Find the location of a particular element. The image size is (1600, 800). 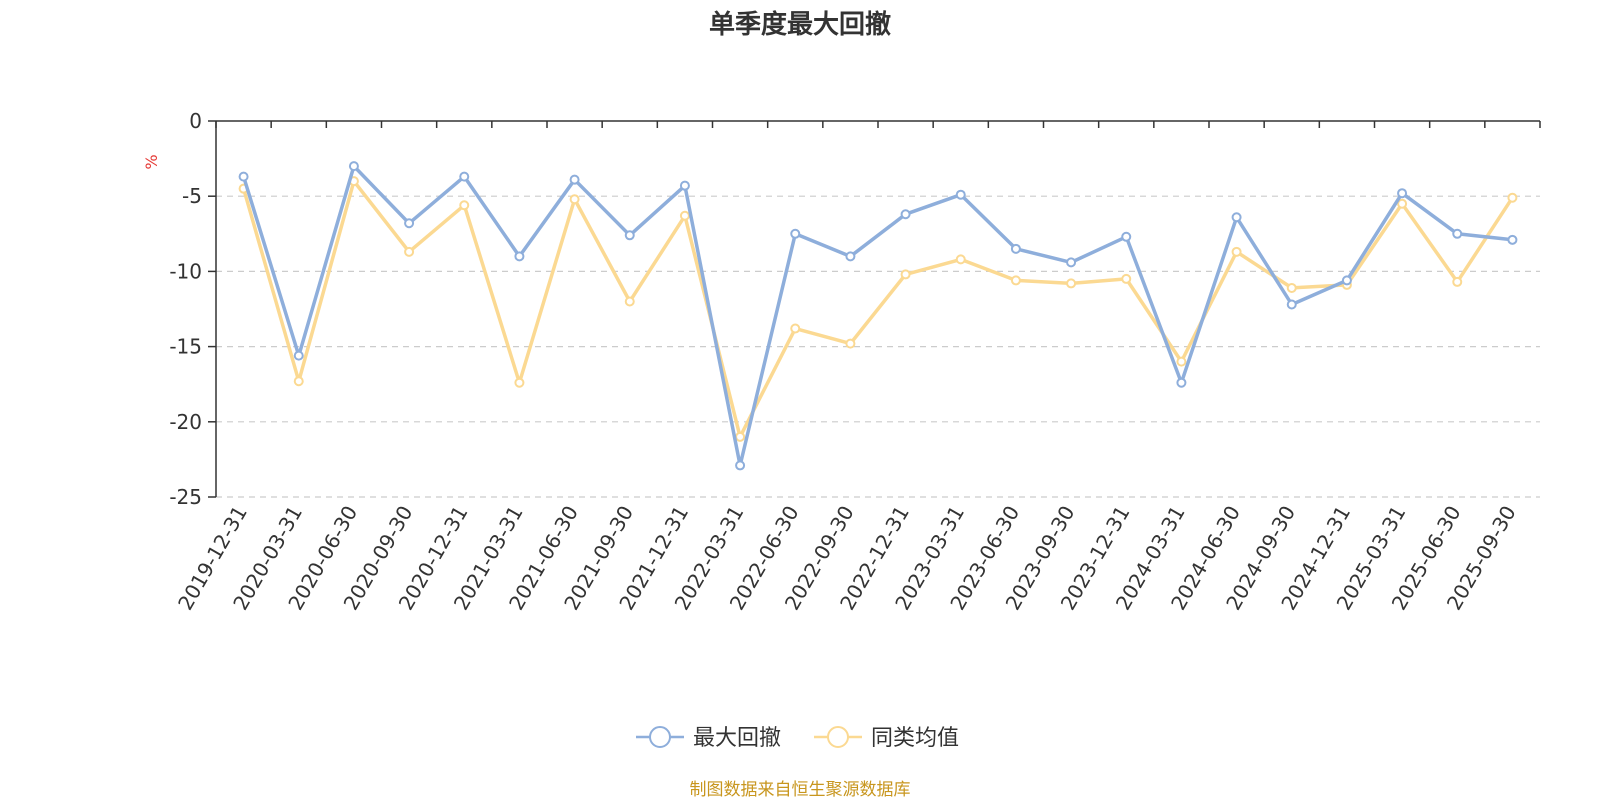

y-tick-label: -25 is located at coordinates (185, 497).